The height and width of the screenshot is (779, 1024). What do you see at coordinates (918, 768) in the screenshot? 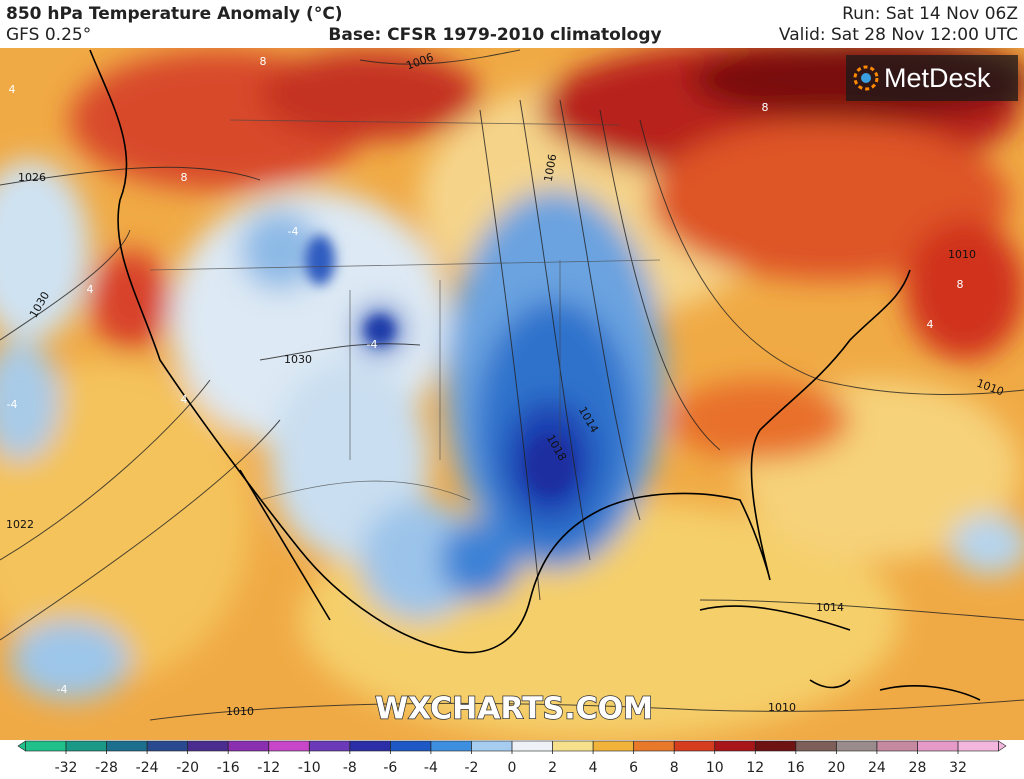
I see `colorbar-tick-label: 28` at bounding box center [918, 768].